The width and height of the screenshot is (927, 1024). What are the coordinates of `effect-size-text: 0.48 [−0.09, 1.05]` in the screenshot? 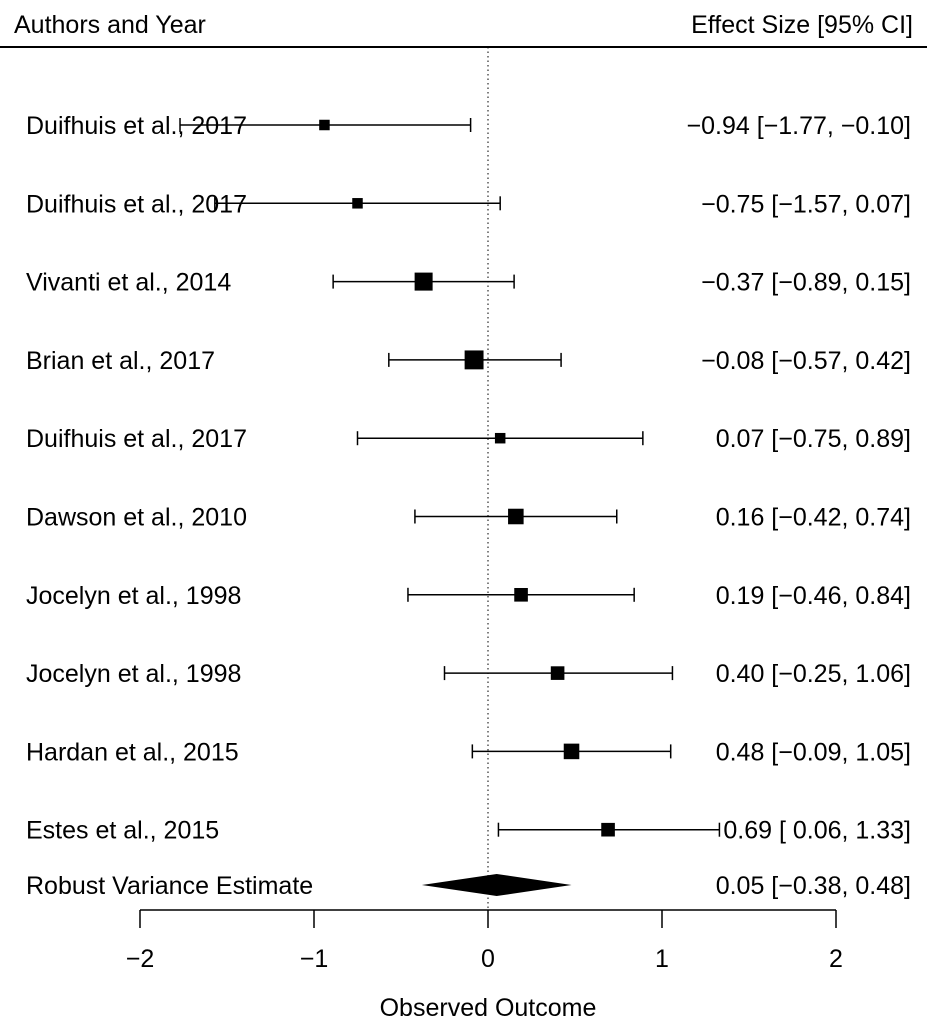 It's located at (813, 752).